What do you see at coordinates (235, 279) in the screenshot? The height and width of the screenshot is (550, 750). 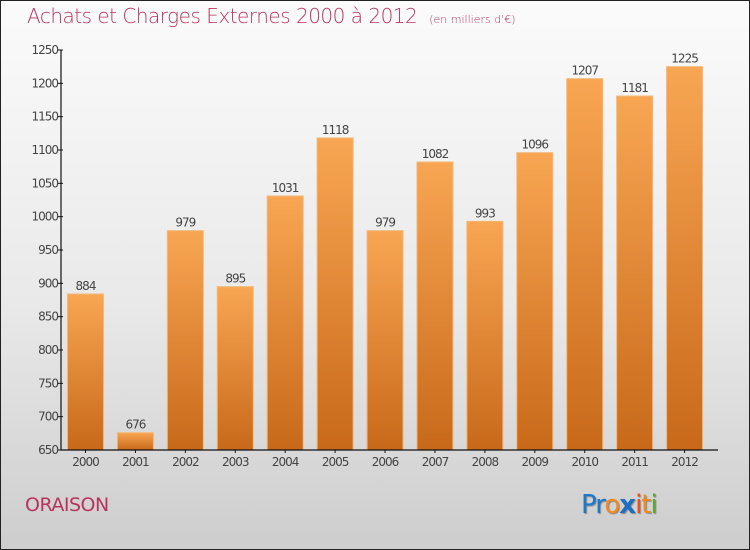 I see `value-label-2003: 895` at bounding box center [235, 279].